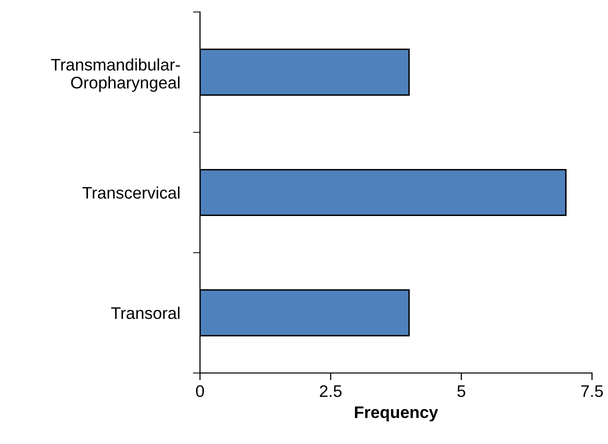 The image size is (608, 444). Describe the element at coordinates (461, 391) in the screenshot. I see `x-tick-label: 5` at that location.